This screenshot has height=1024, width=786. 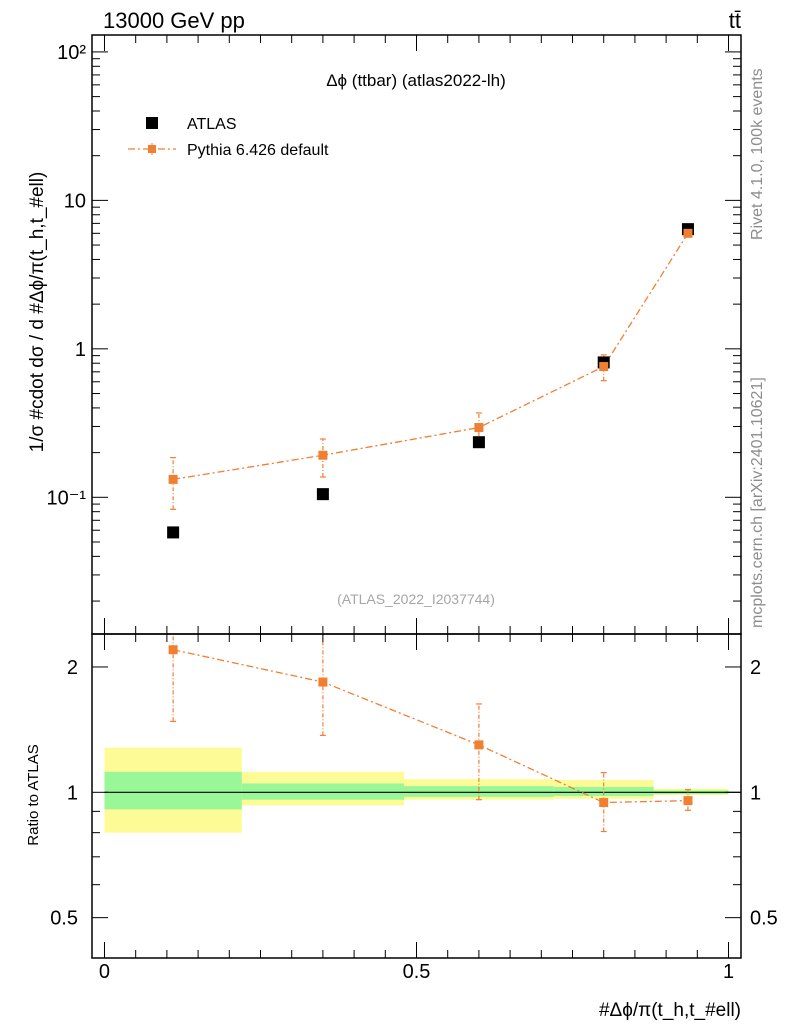 I want to click on mcplots-label: mcplots.cern.ch [arXiv:2401.10621], so click(x=757, y=502).